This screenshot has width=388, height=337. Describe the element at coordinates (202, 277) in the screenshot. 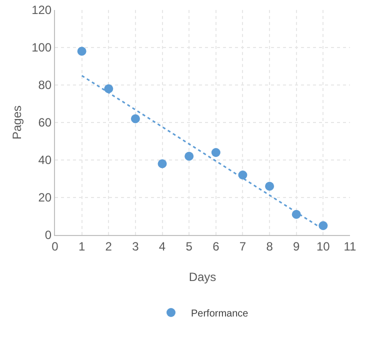

I see `x-axis-title: Days` at that location.